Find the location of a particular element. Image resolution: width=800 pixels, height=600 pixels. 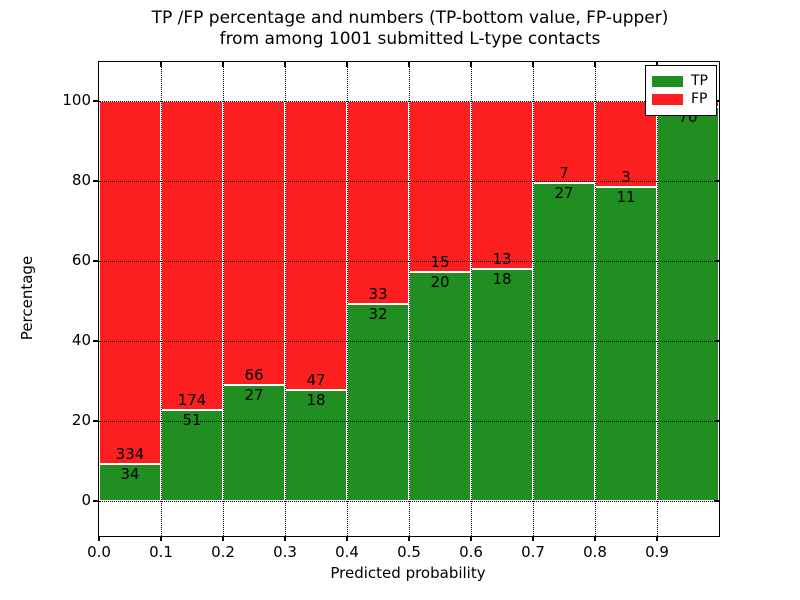

fp-count-label: 334 is located at coordinates (130, 454).